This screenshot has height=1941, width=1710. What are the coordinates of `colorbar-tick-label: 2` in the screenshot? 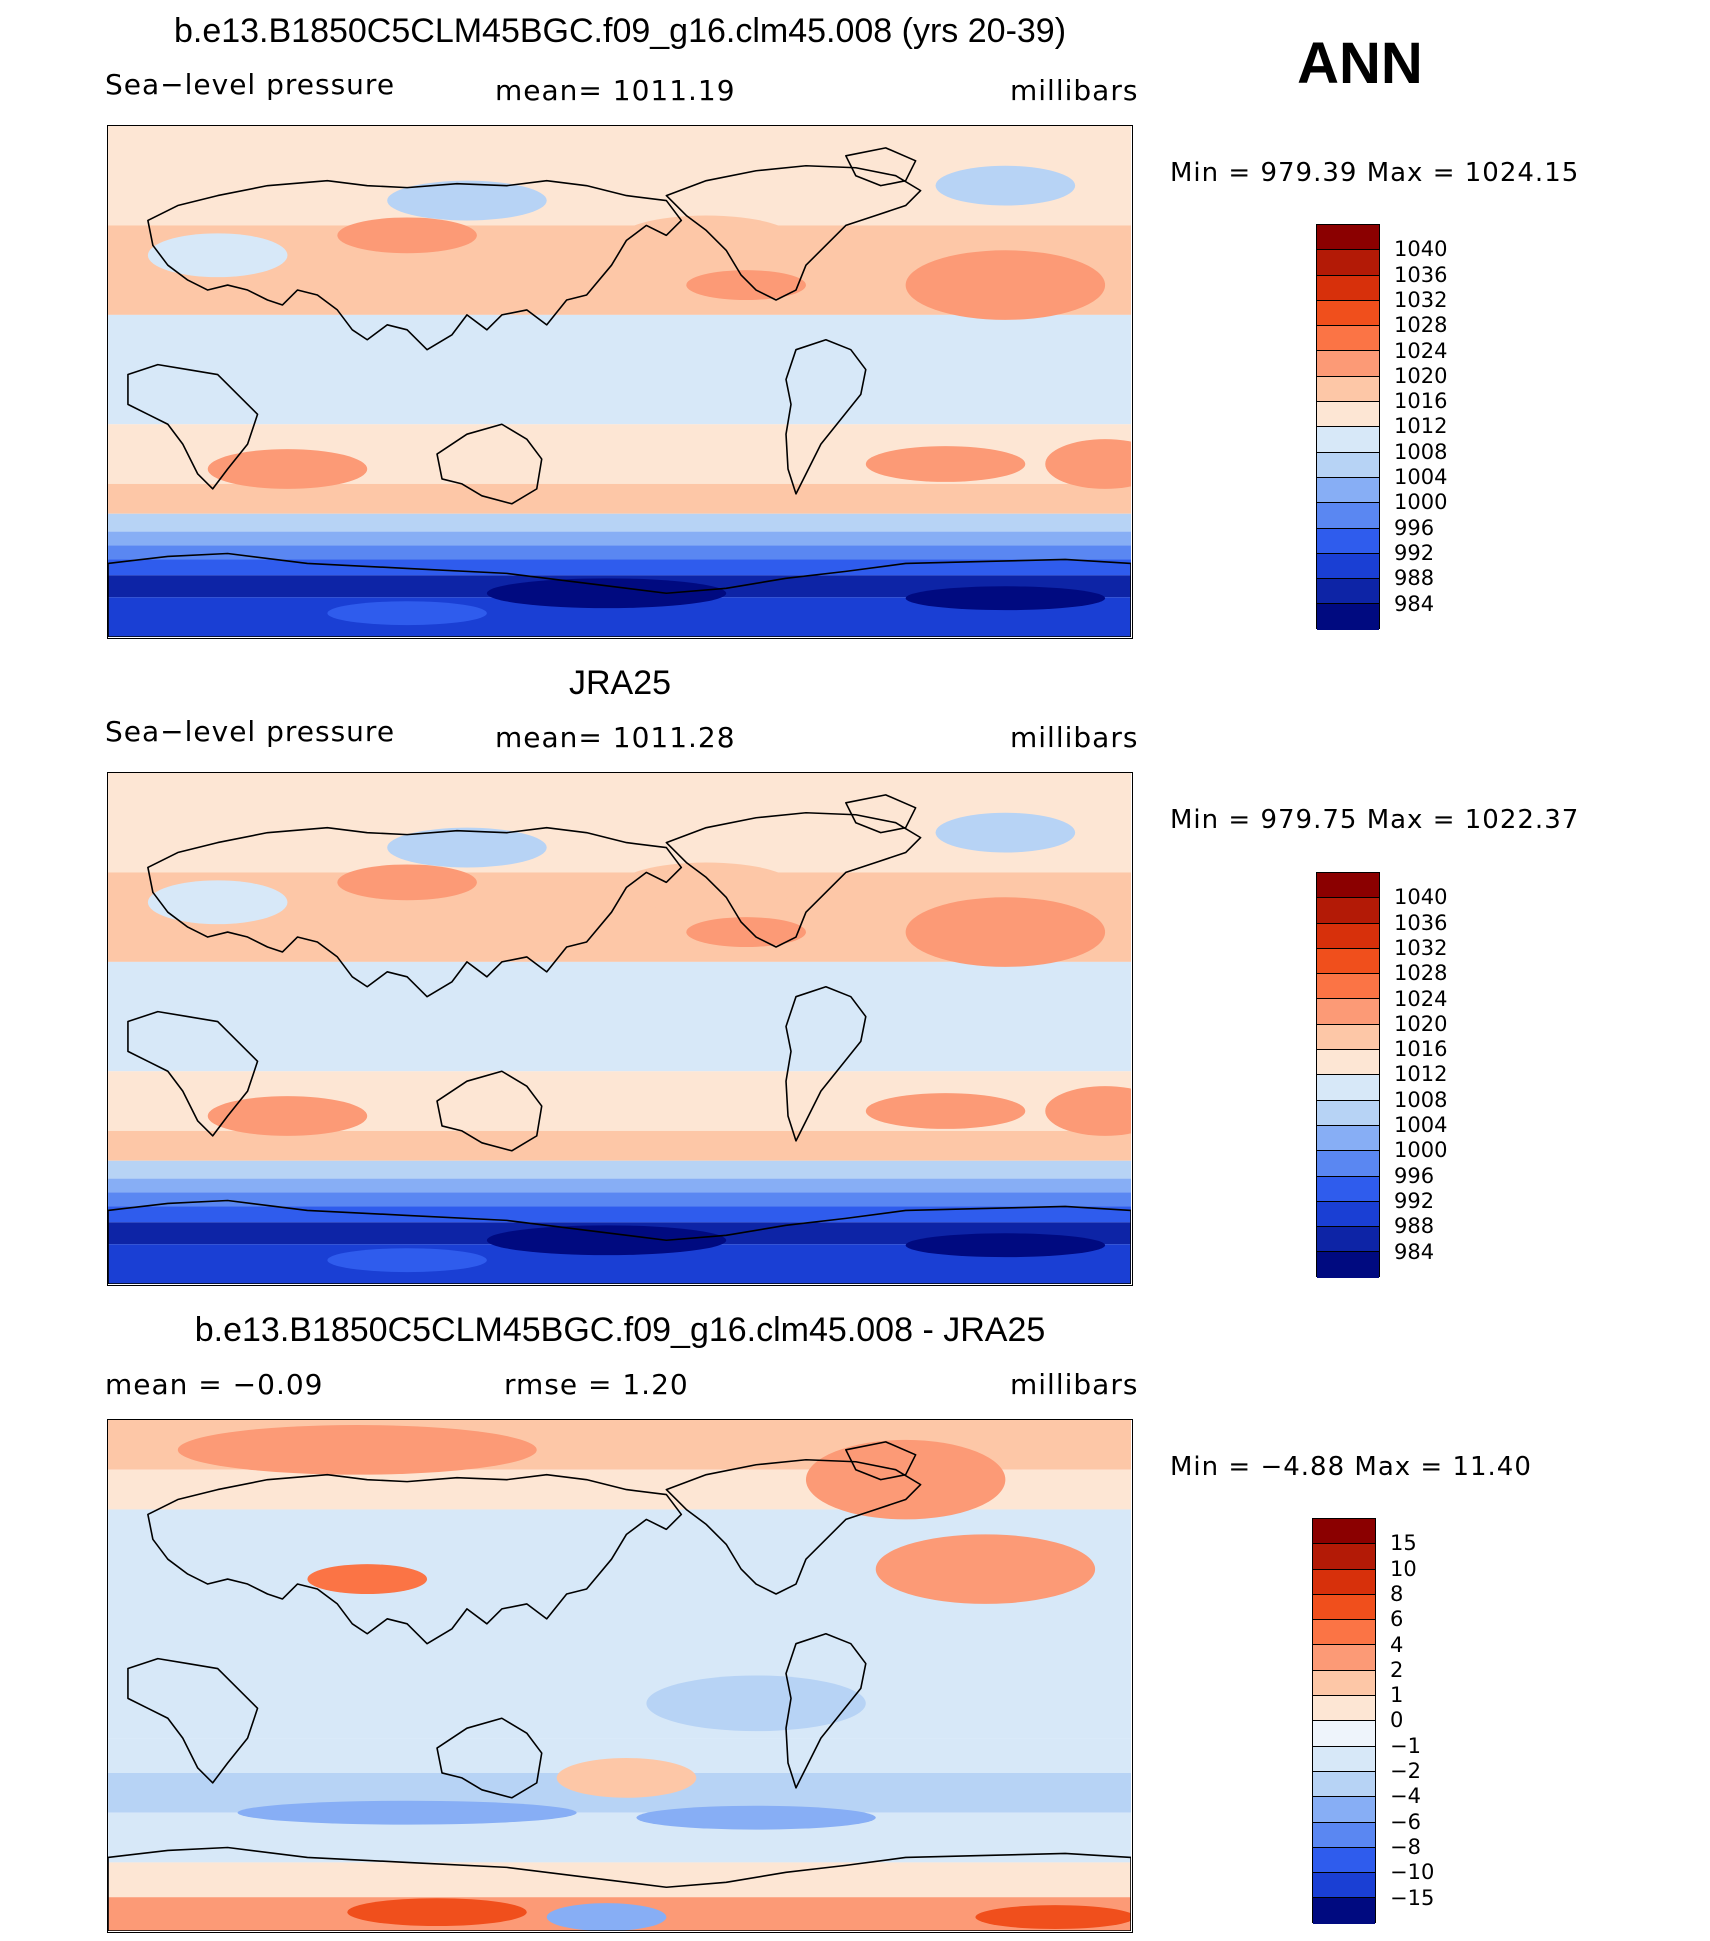 It's located at (1397, 1669).